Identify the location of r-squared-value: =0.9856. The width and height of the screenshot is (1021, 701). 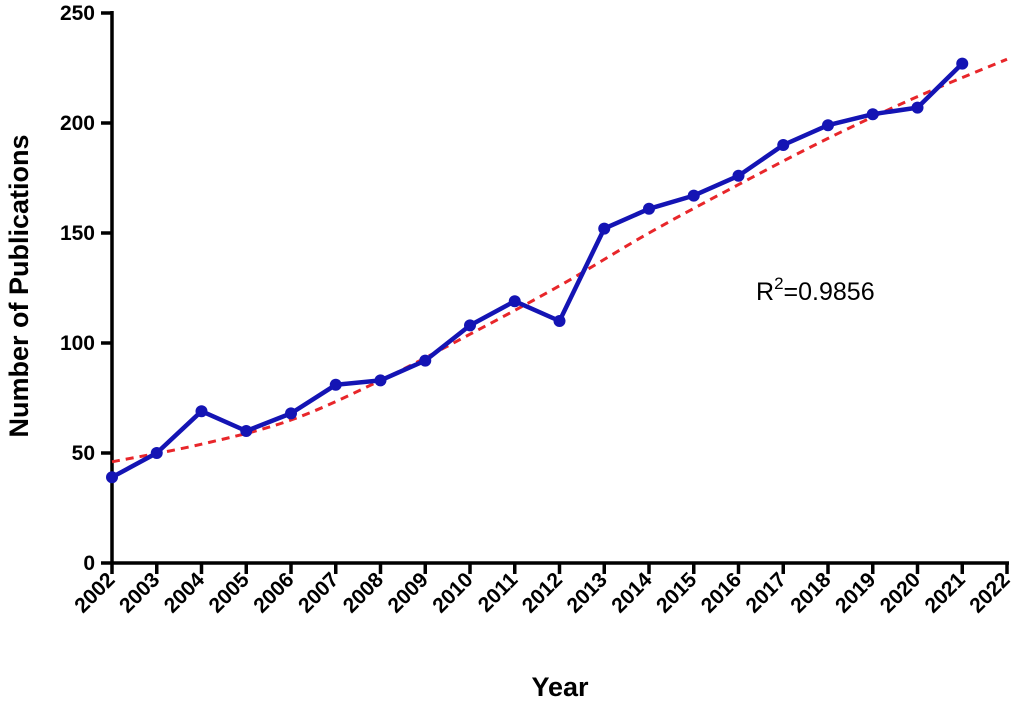
(829, 292).